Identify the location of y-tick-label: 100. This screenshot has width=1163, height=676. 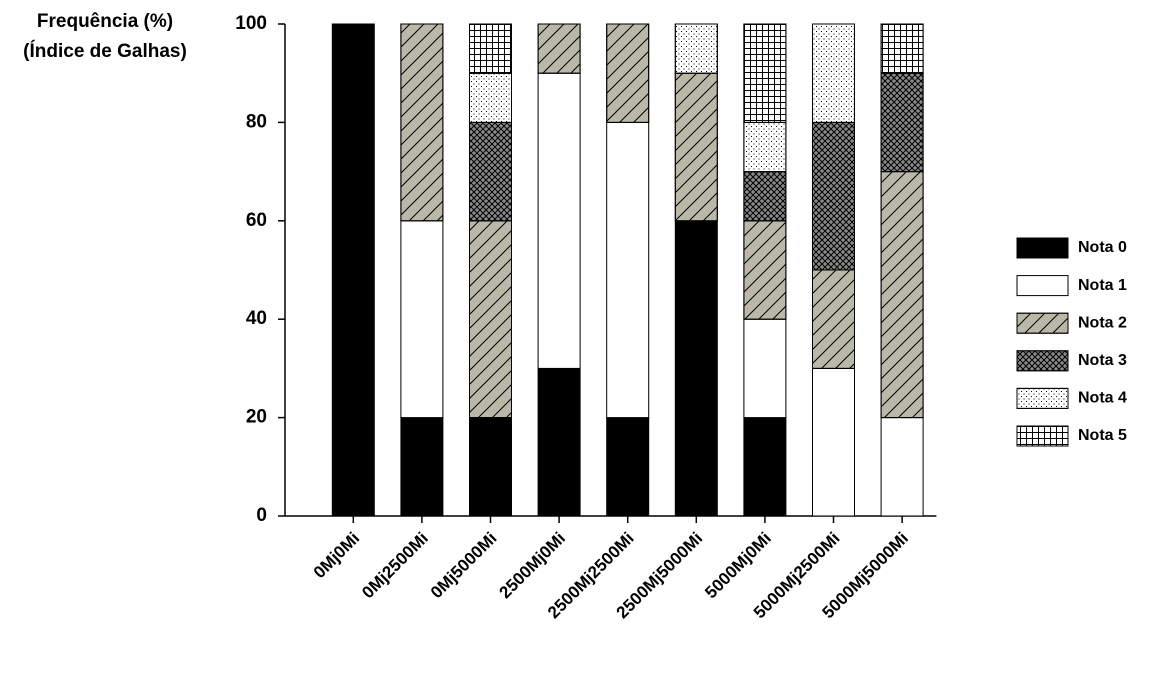
(251, 23).